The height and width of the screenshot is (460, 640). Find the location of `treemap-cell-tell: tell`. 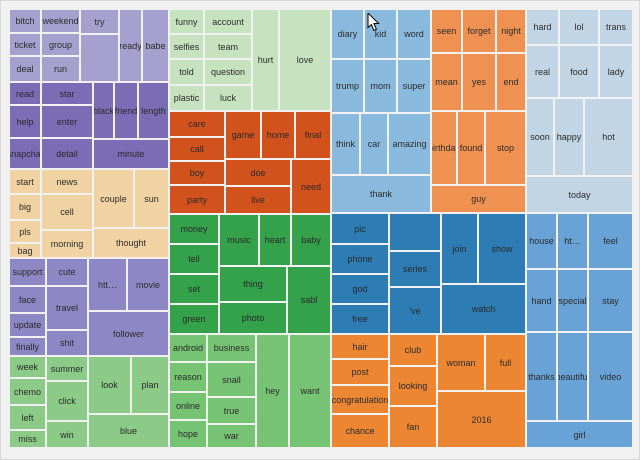

treemap-cell-tell: tell is located at coordinates (194, 259).